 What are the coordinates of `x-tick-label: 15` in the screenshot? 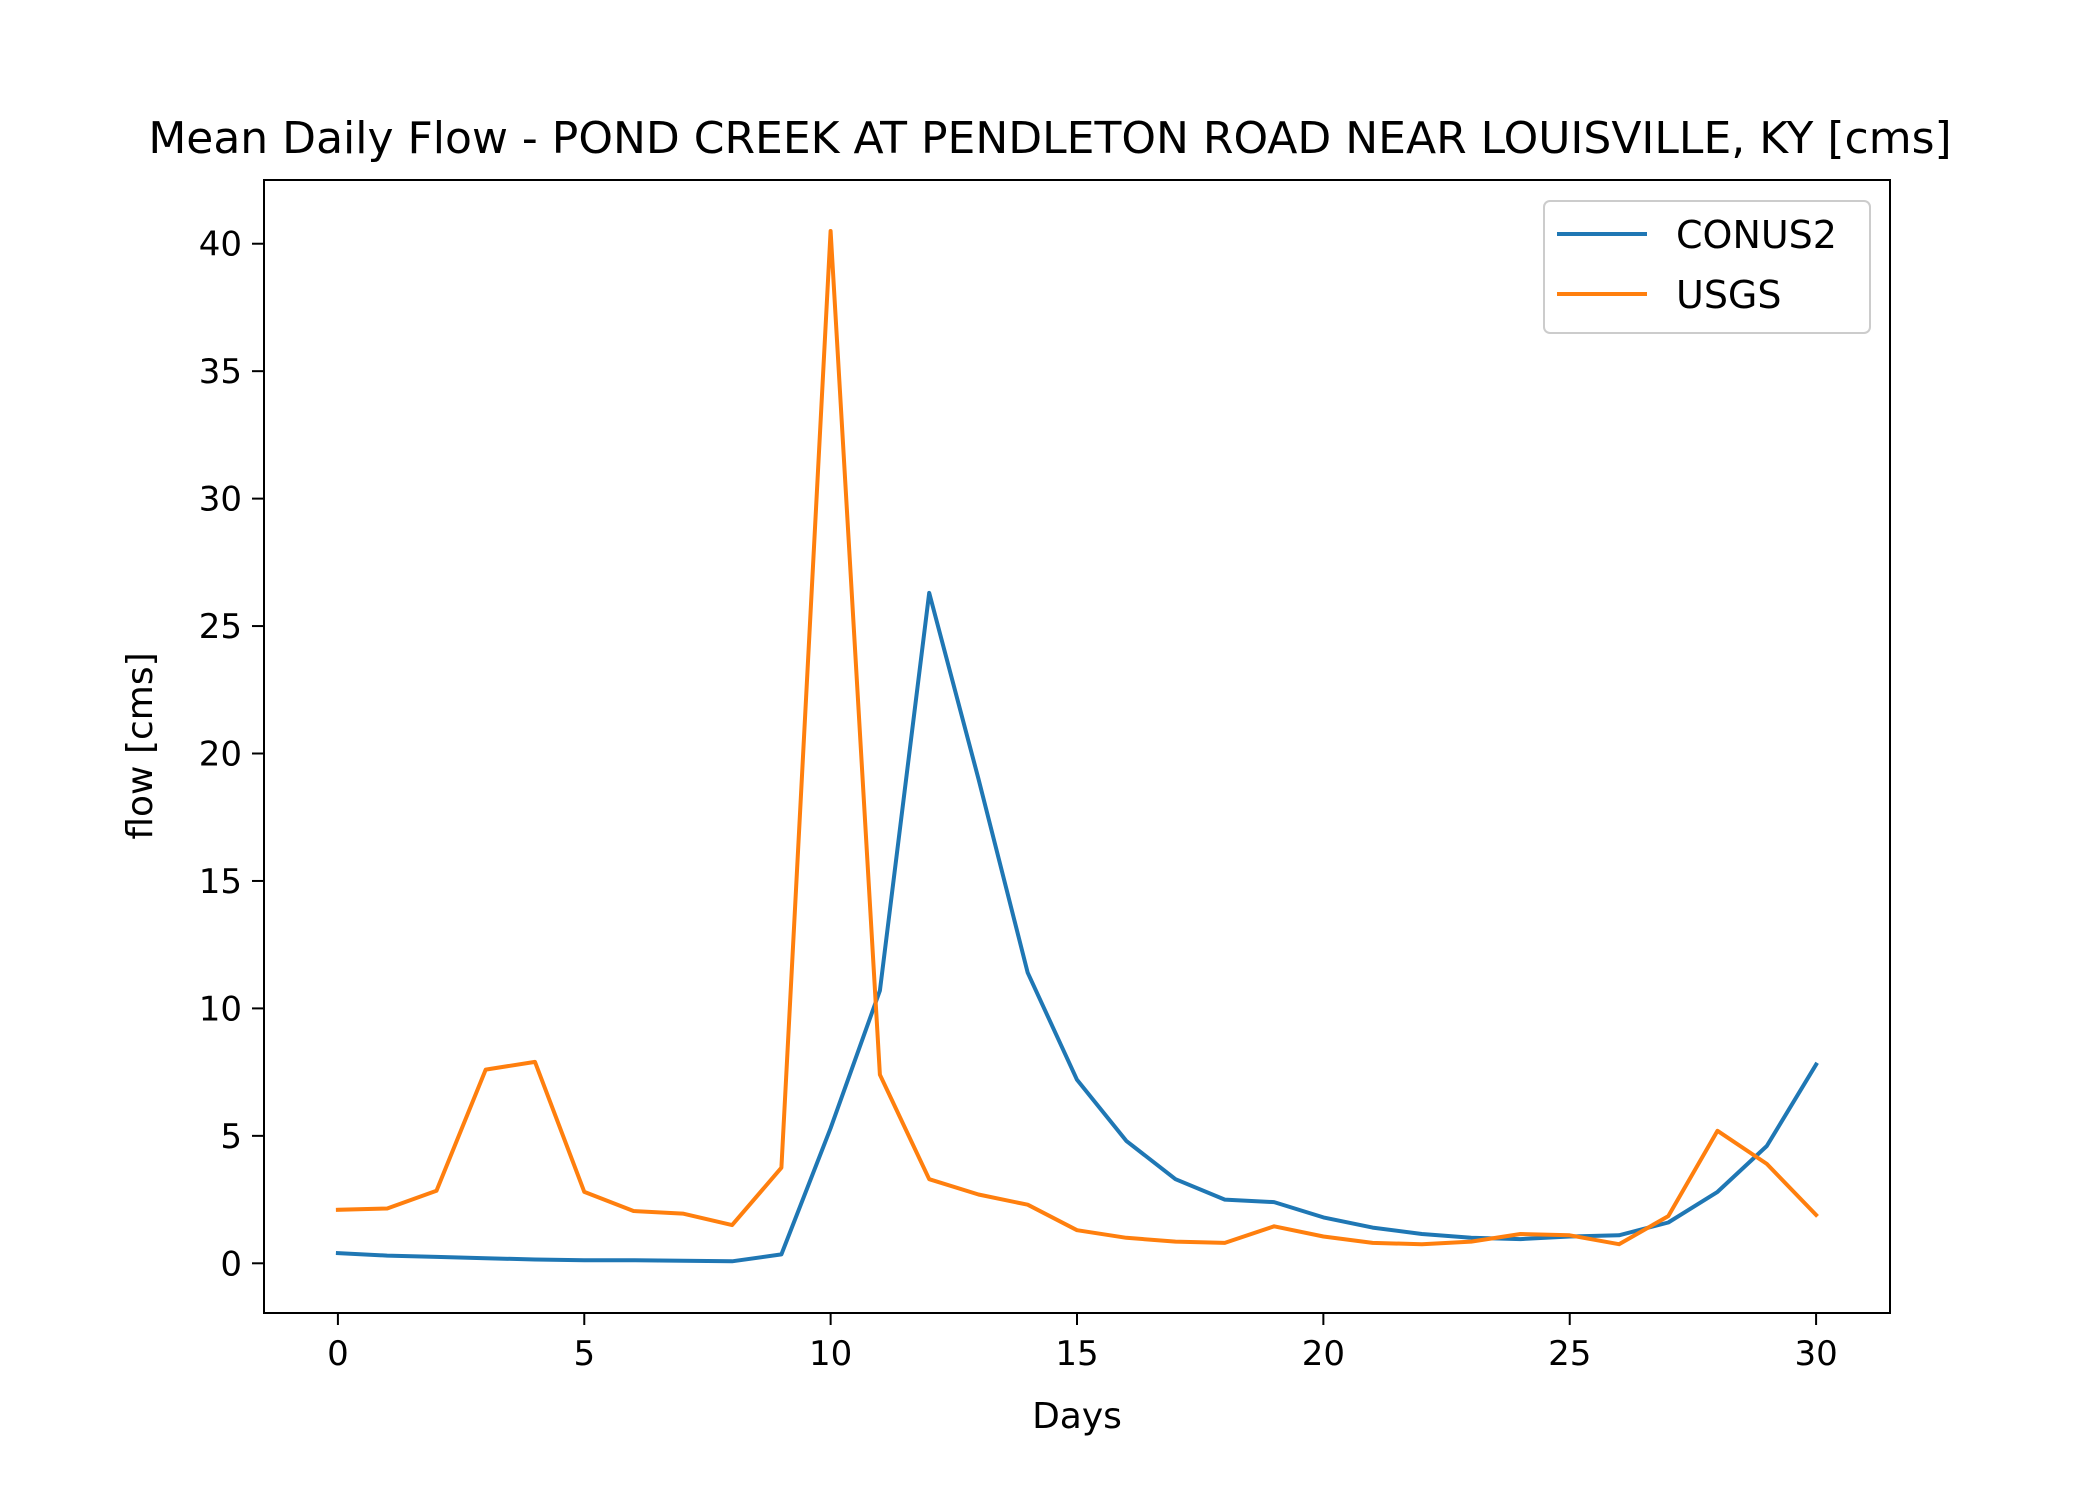 It's located at (1076, 1354).